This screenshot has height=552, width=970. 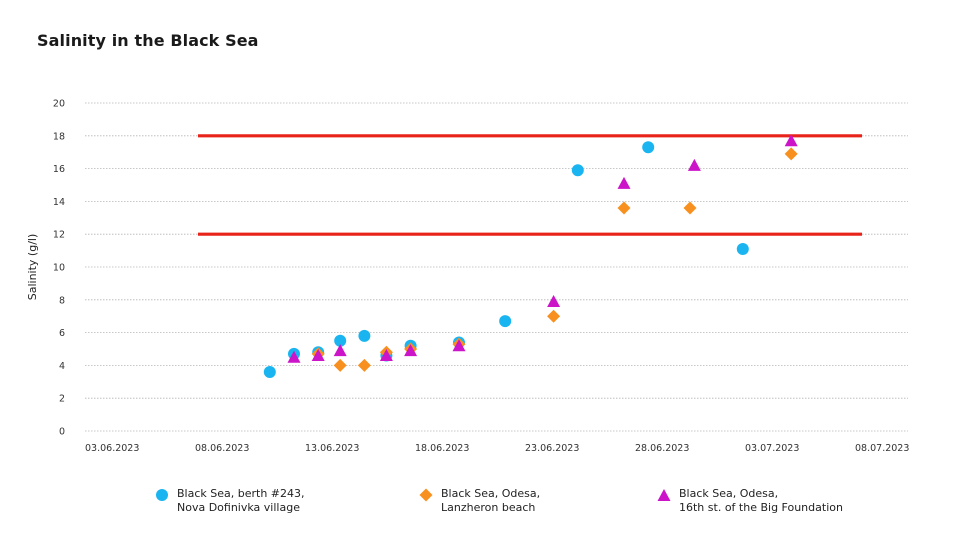 I want to click on y-axis-label: Salinity (g/l), so click(x=32, y=267).